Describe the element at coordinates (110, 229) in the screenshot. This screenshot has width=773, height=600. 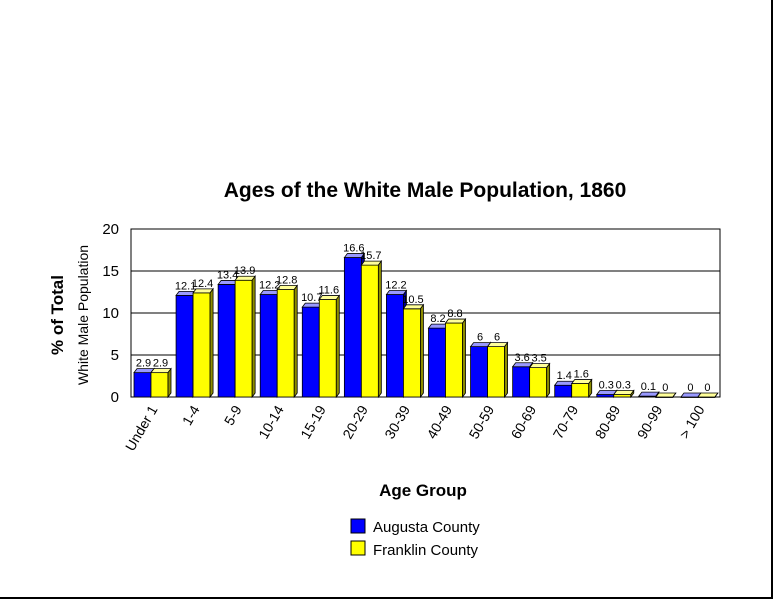
I see `y-tick-label: 20` at that location.